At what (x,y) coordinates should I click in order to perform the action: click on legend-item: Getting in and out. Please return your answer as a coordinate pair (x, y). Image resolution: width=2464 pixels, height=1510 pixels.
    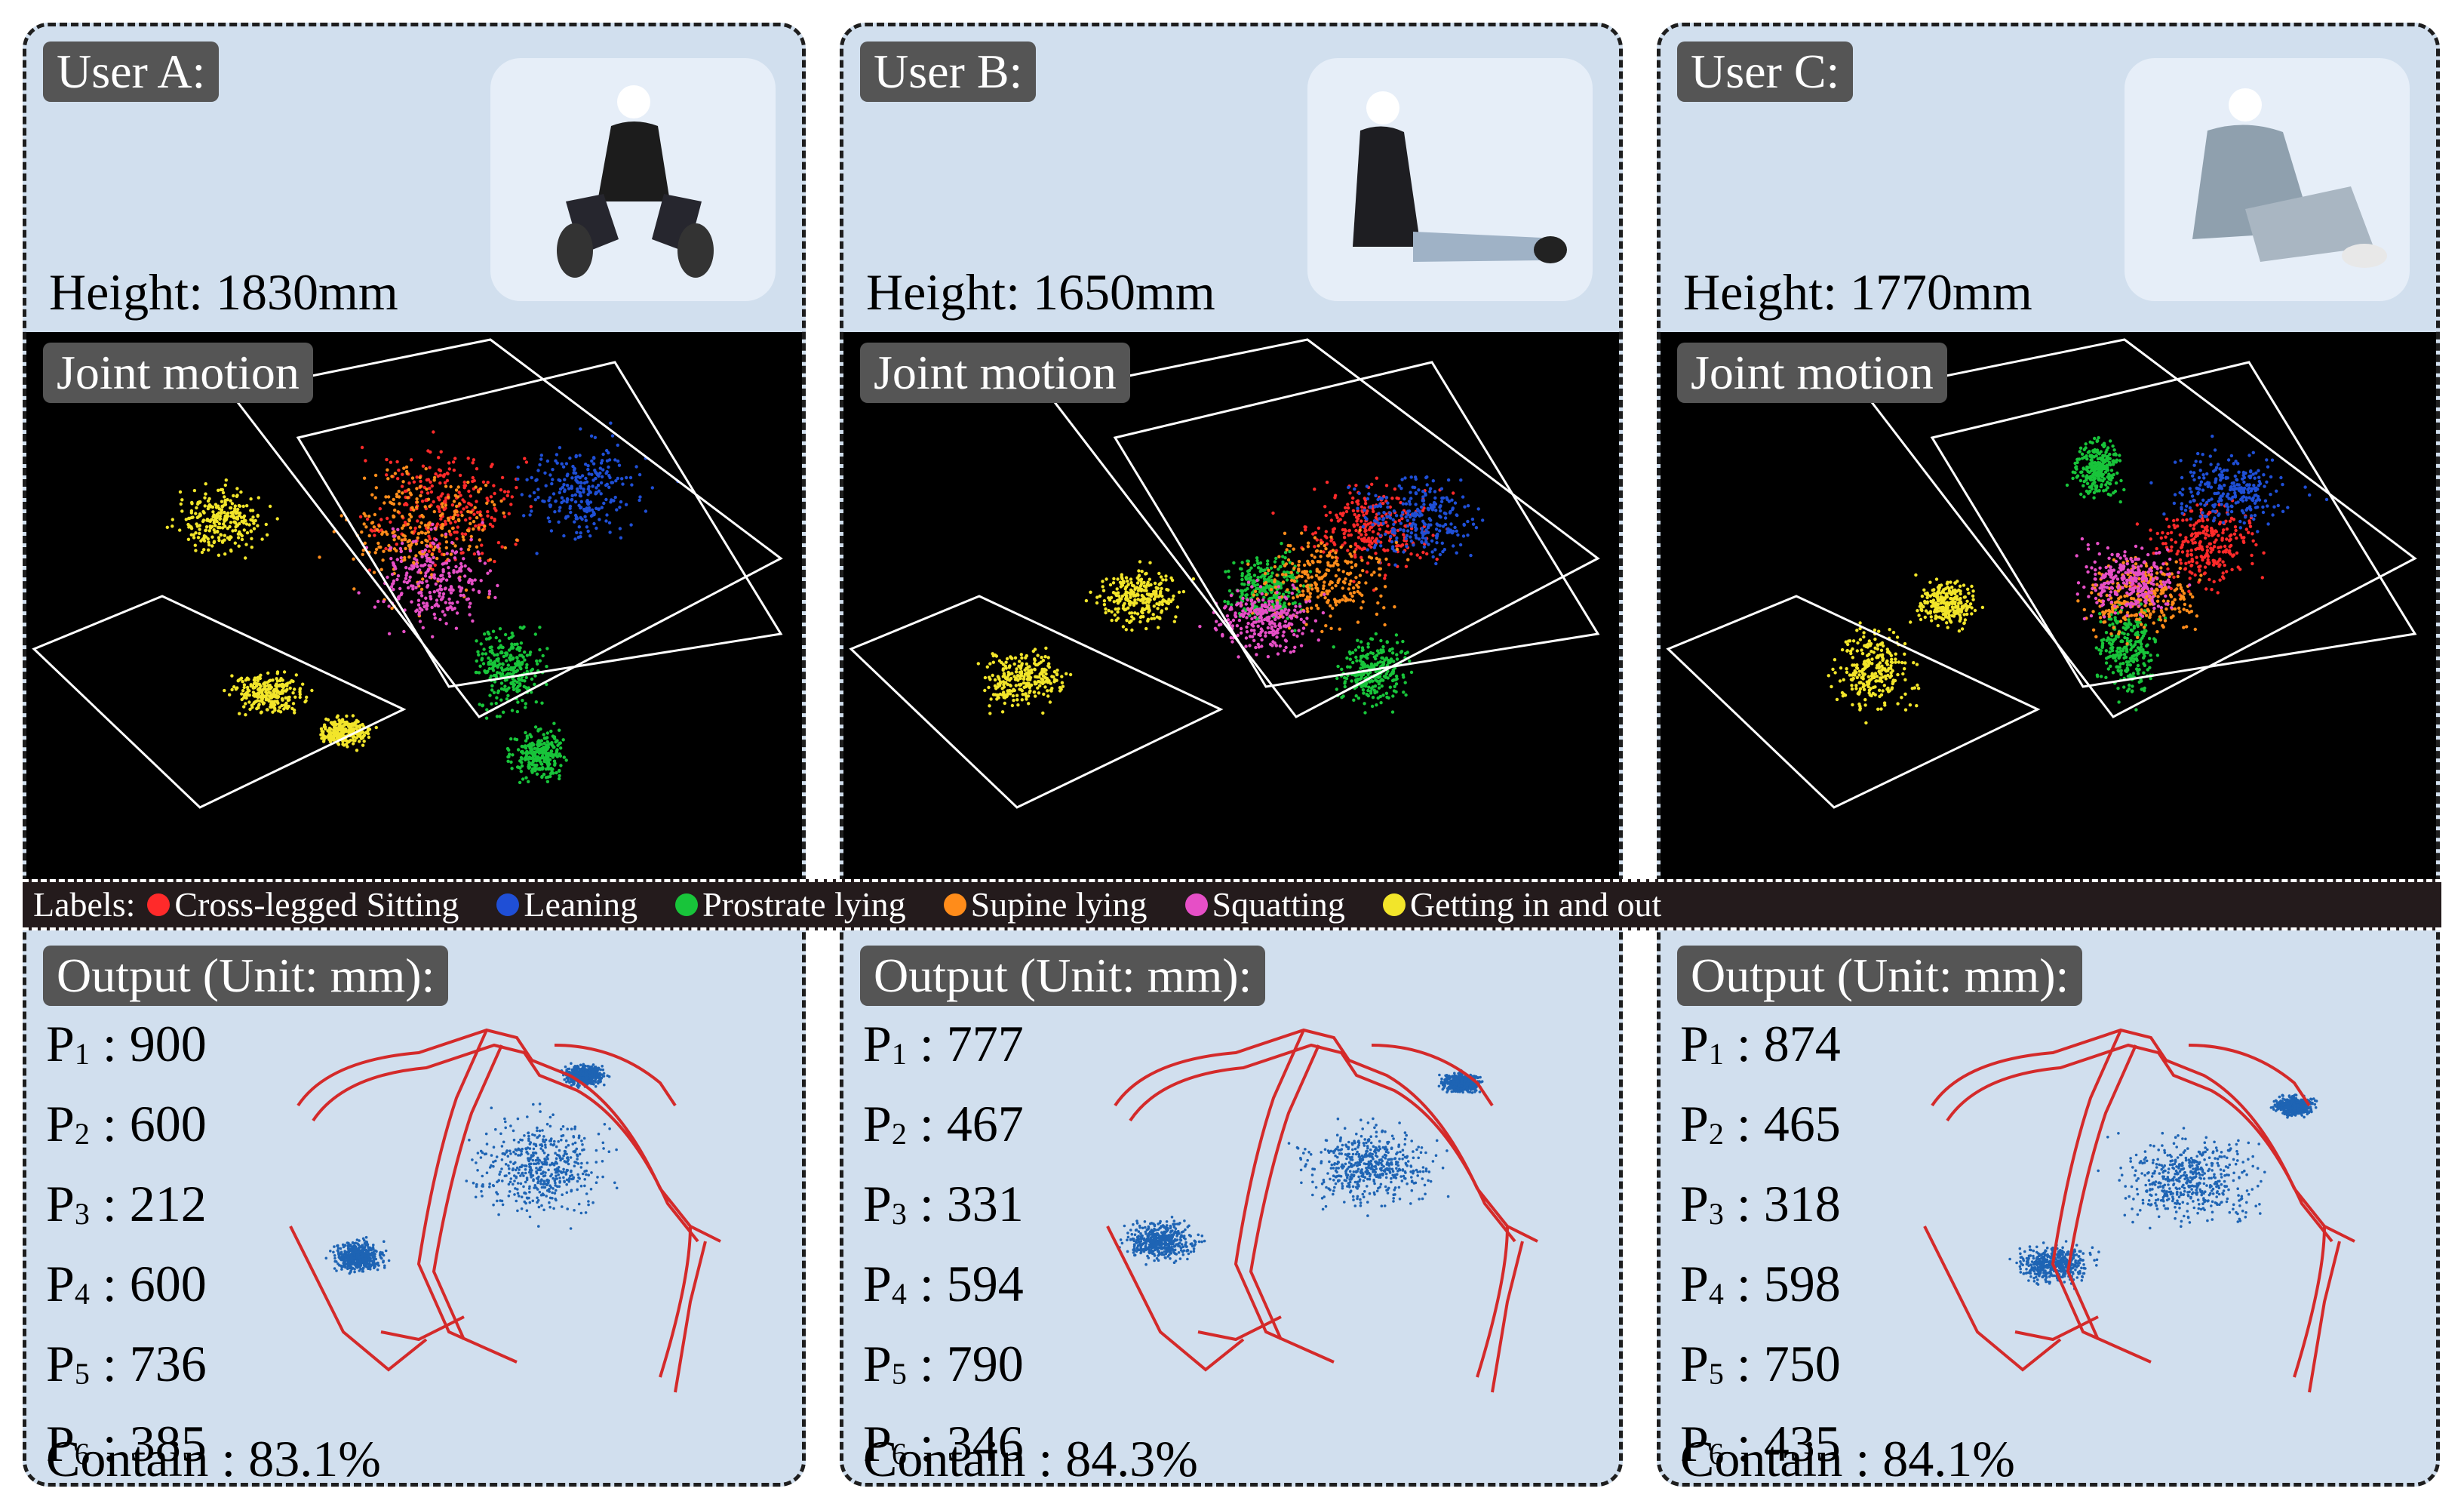
    Looking at the image, I should click on (1518, 904).